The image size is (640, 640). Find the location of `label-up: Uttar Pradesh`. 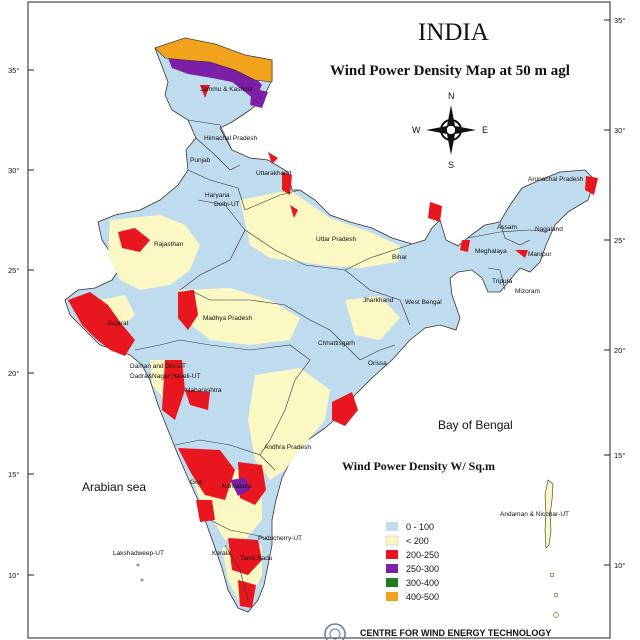

label-up: Uttar Pradesh is located at coordinates (336, 239).